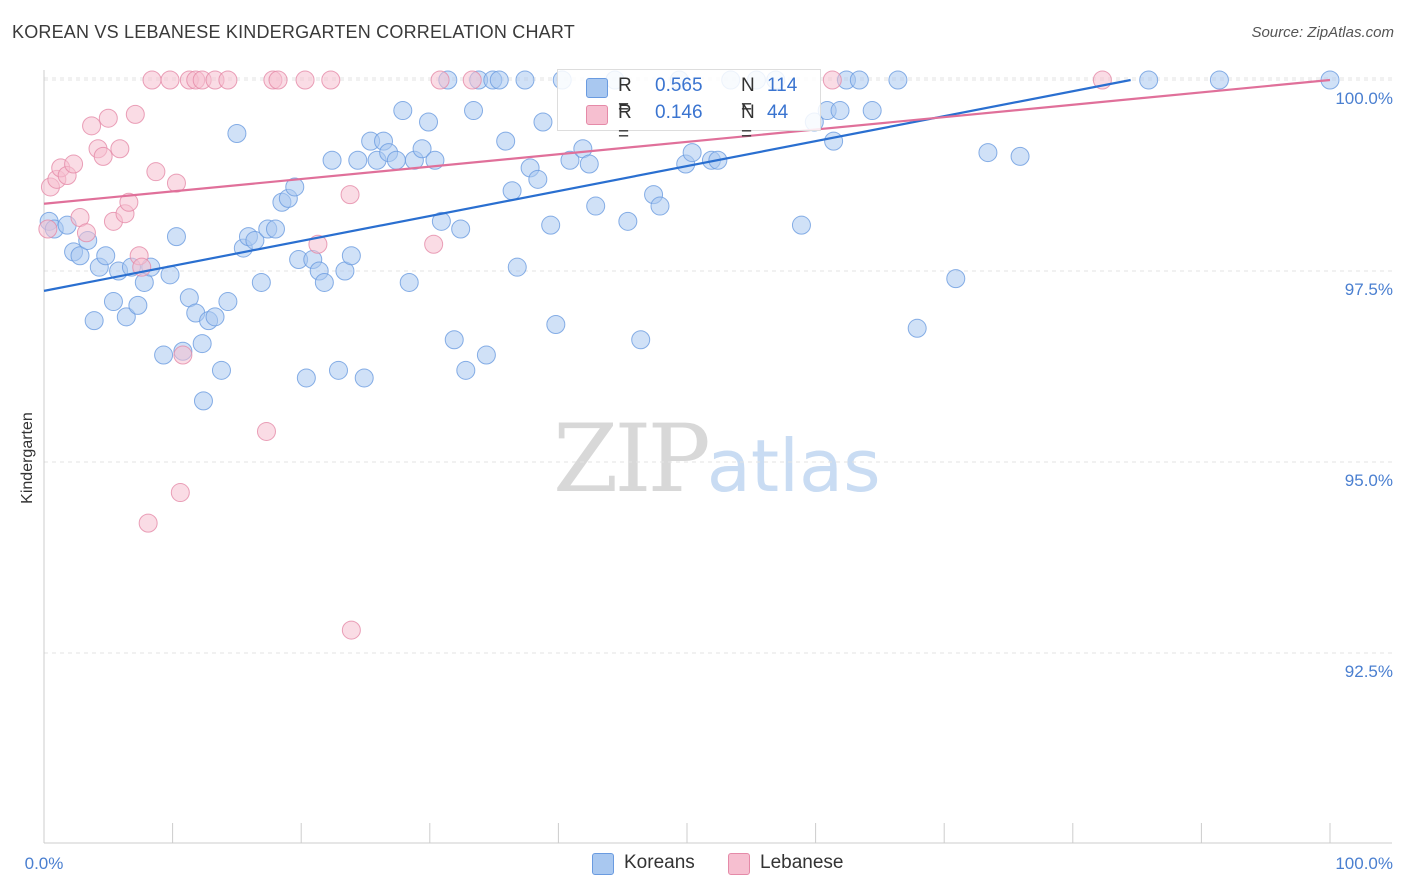 This screenshot has height=892, width=1406. Describe the element at coordinates (778, 112) in the screenshot. I see `legend-n-value: 44` at that location.